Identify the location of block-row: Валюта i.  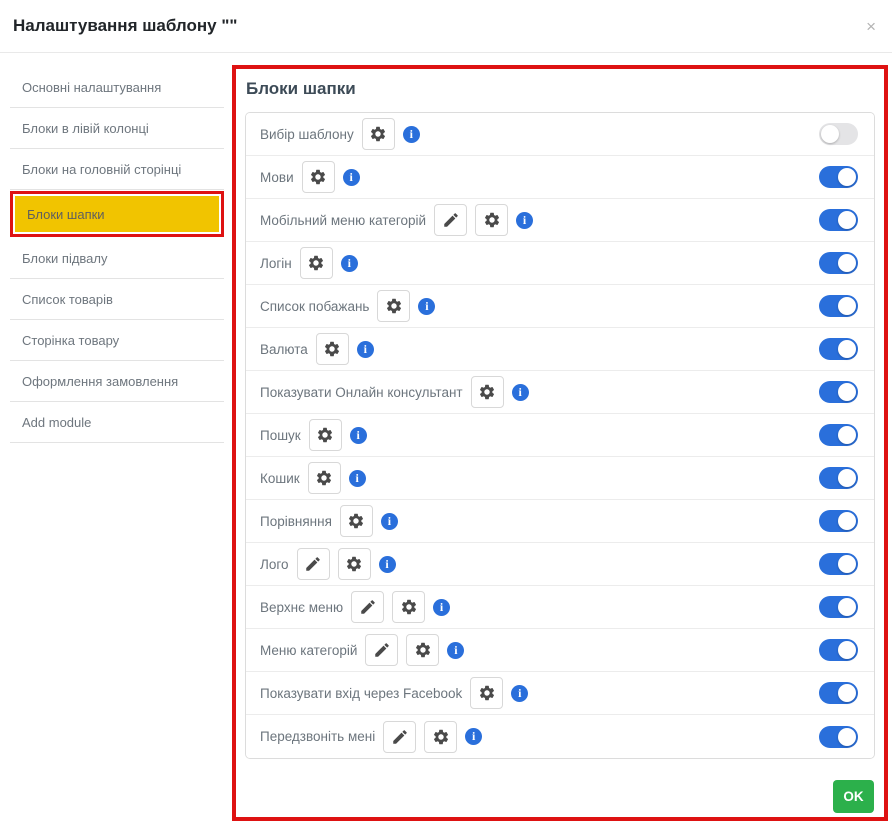
(560, 349).